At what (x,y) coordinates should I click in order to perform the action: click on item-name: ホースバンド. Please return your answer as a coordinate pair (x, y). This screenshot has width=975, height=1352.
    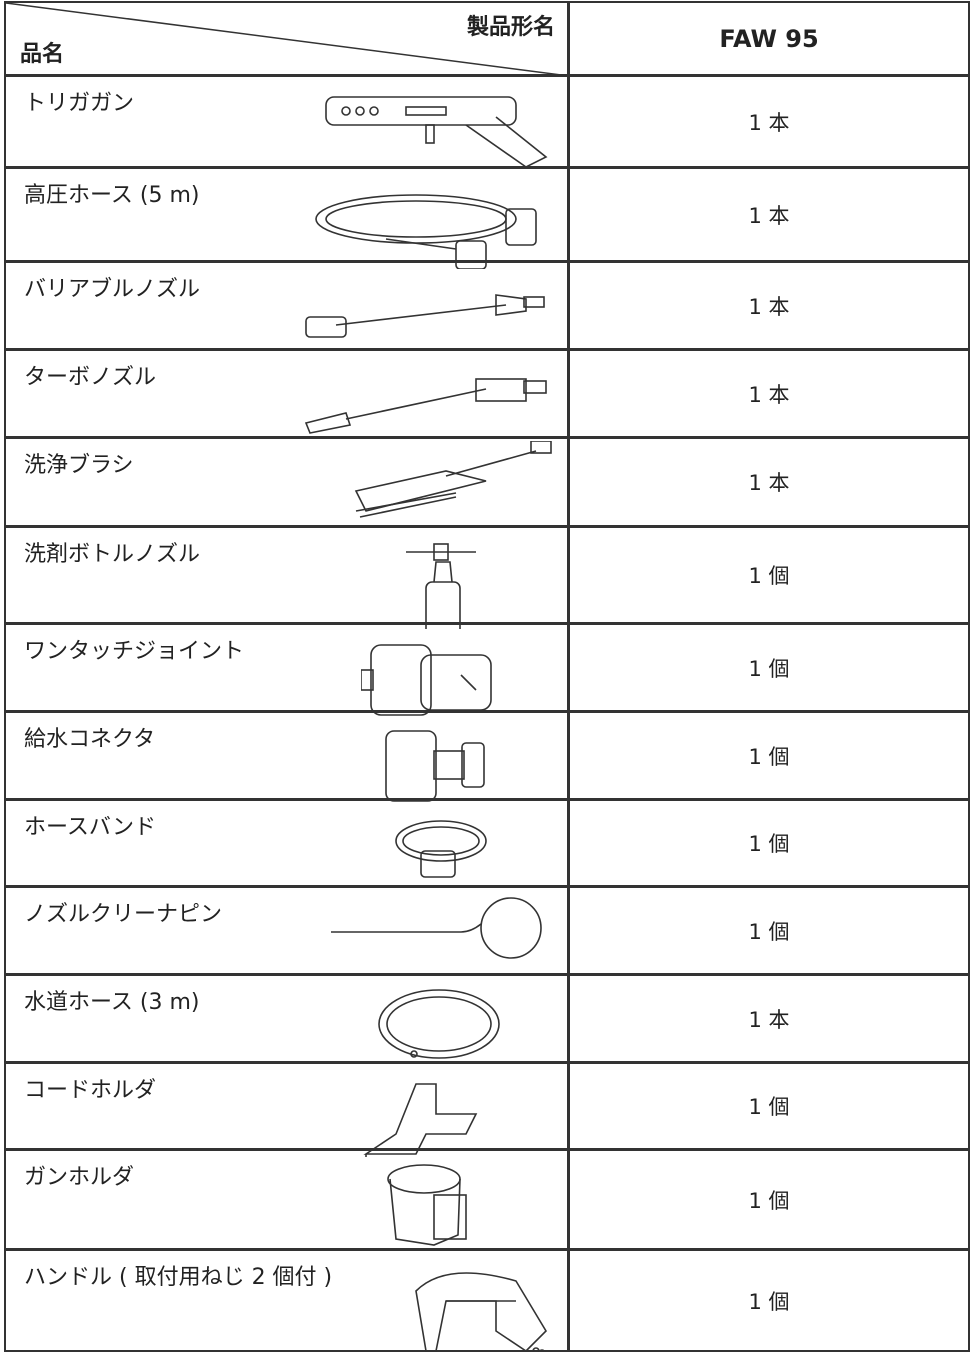
    Looking at the image, I should click on (90, 827).